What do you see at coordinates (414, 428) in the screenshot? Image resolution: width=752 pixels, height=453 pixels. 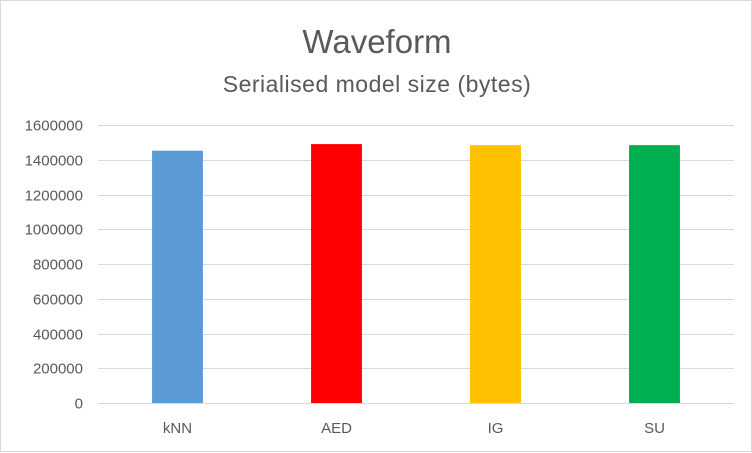 I see `x-axis-ticks: kNN AED IG SU` at bounding box center [414, 428].